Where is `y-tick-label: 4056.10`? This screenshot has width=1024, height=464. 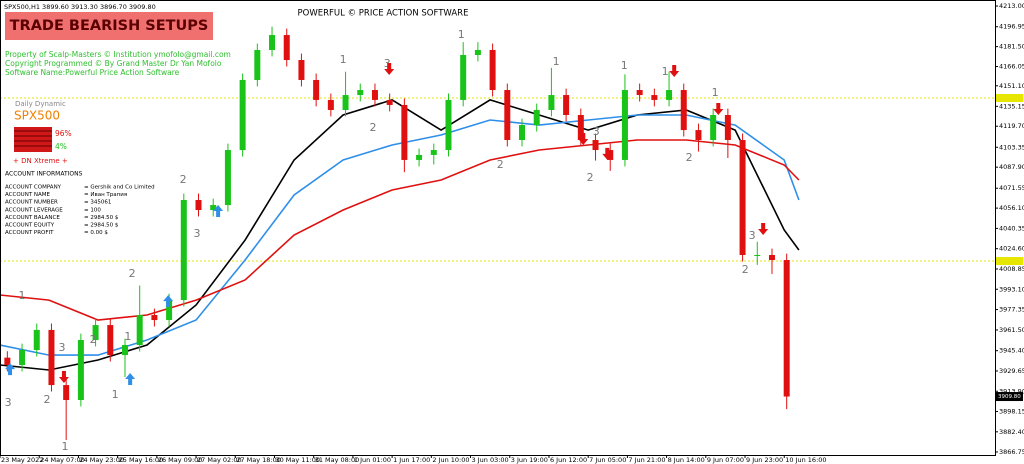 y-tick-label: 4056.10 is located at coordinates (1011, 208).